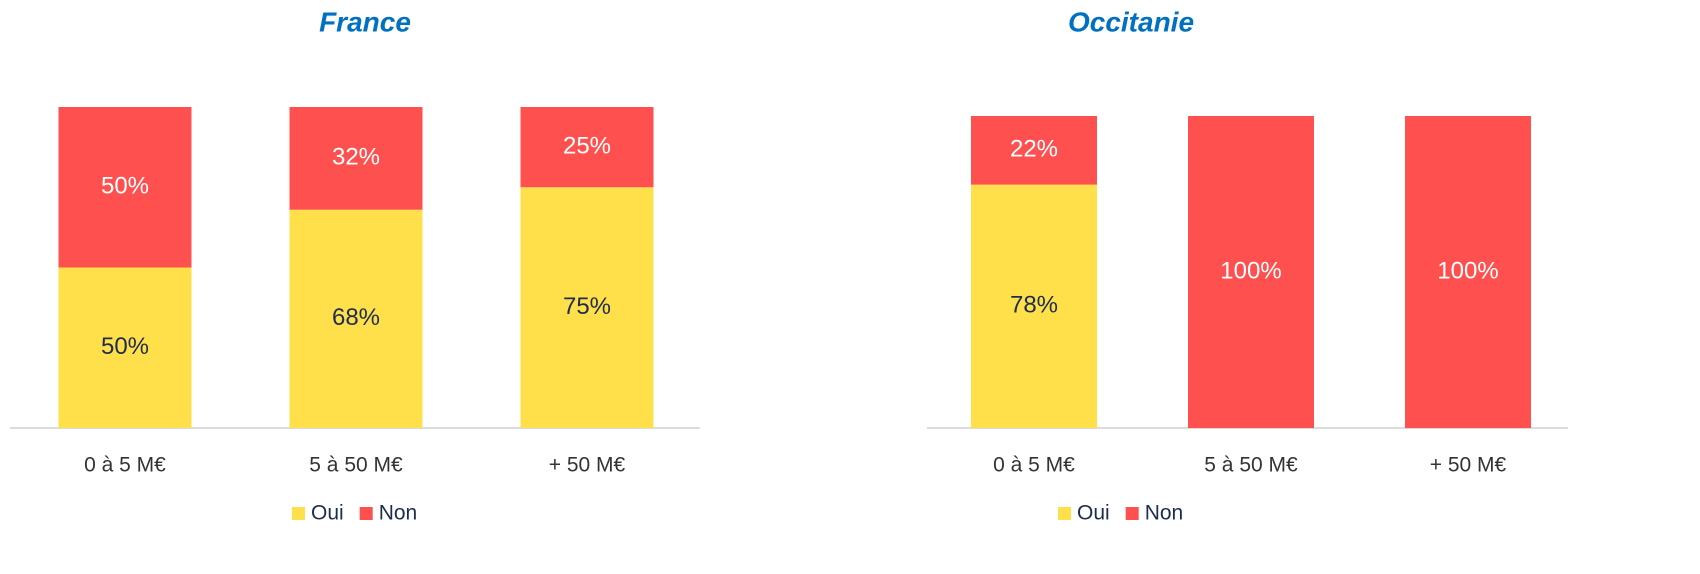  I want to click on data-label: 22%, so click(1034, 149).